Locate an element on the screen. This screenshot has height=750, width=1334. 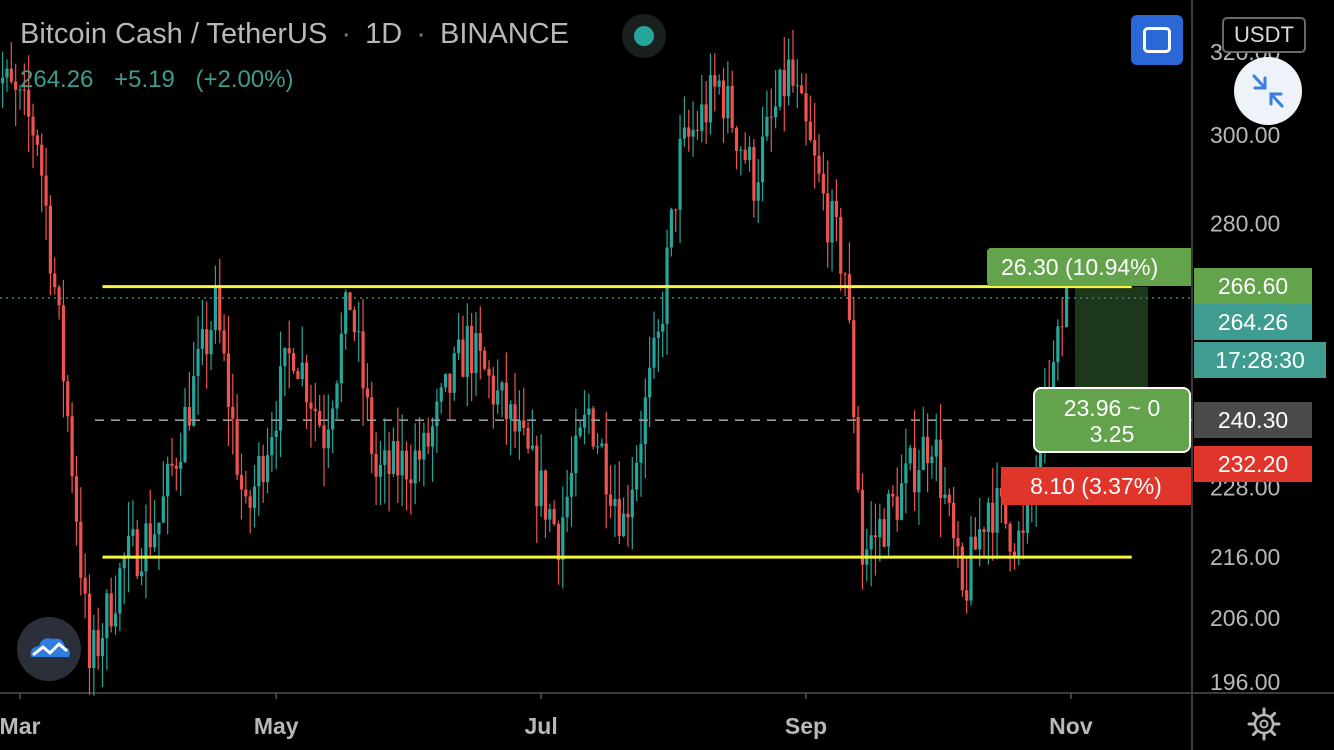
fullscreen-button is located at coordinates (1157, 40).